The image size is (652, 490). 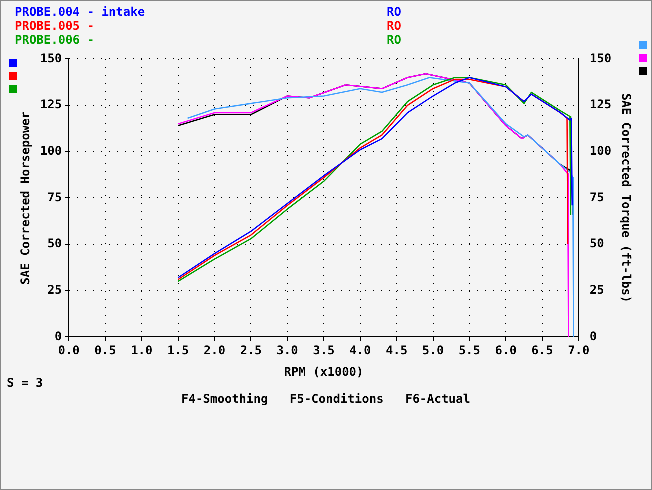 I want to click on y2-tick-label: 50, so click(x=597, y=243).